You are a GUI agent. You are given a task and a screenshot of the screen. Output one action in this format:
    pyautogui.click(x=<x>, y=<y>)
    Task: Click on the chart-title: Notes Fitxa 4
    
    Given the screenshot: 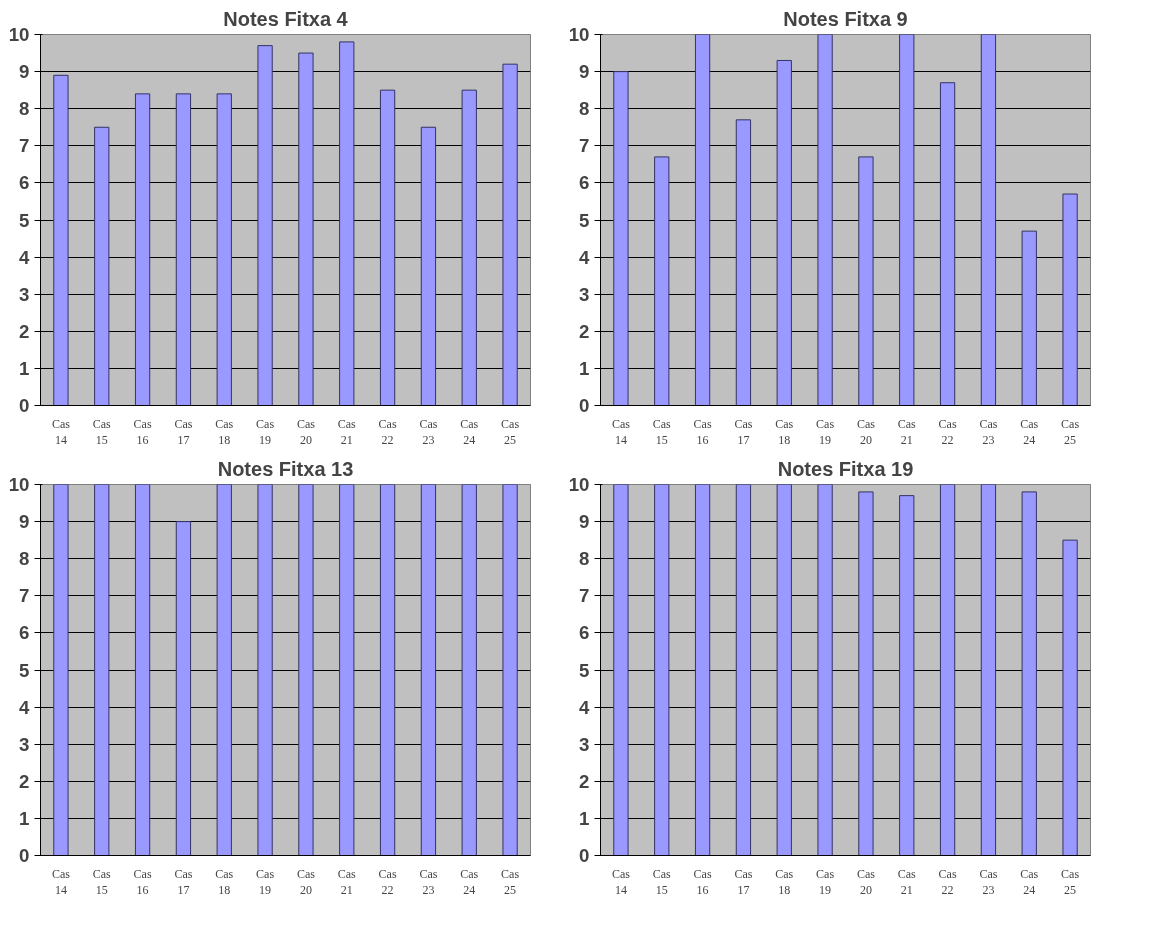 What is the action you would take?
    pyautogui.click(x=286, y=18)
    